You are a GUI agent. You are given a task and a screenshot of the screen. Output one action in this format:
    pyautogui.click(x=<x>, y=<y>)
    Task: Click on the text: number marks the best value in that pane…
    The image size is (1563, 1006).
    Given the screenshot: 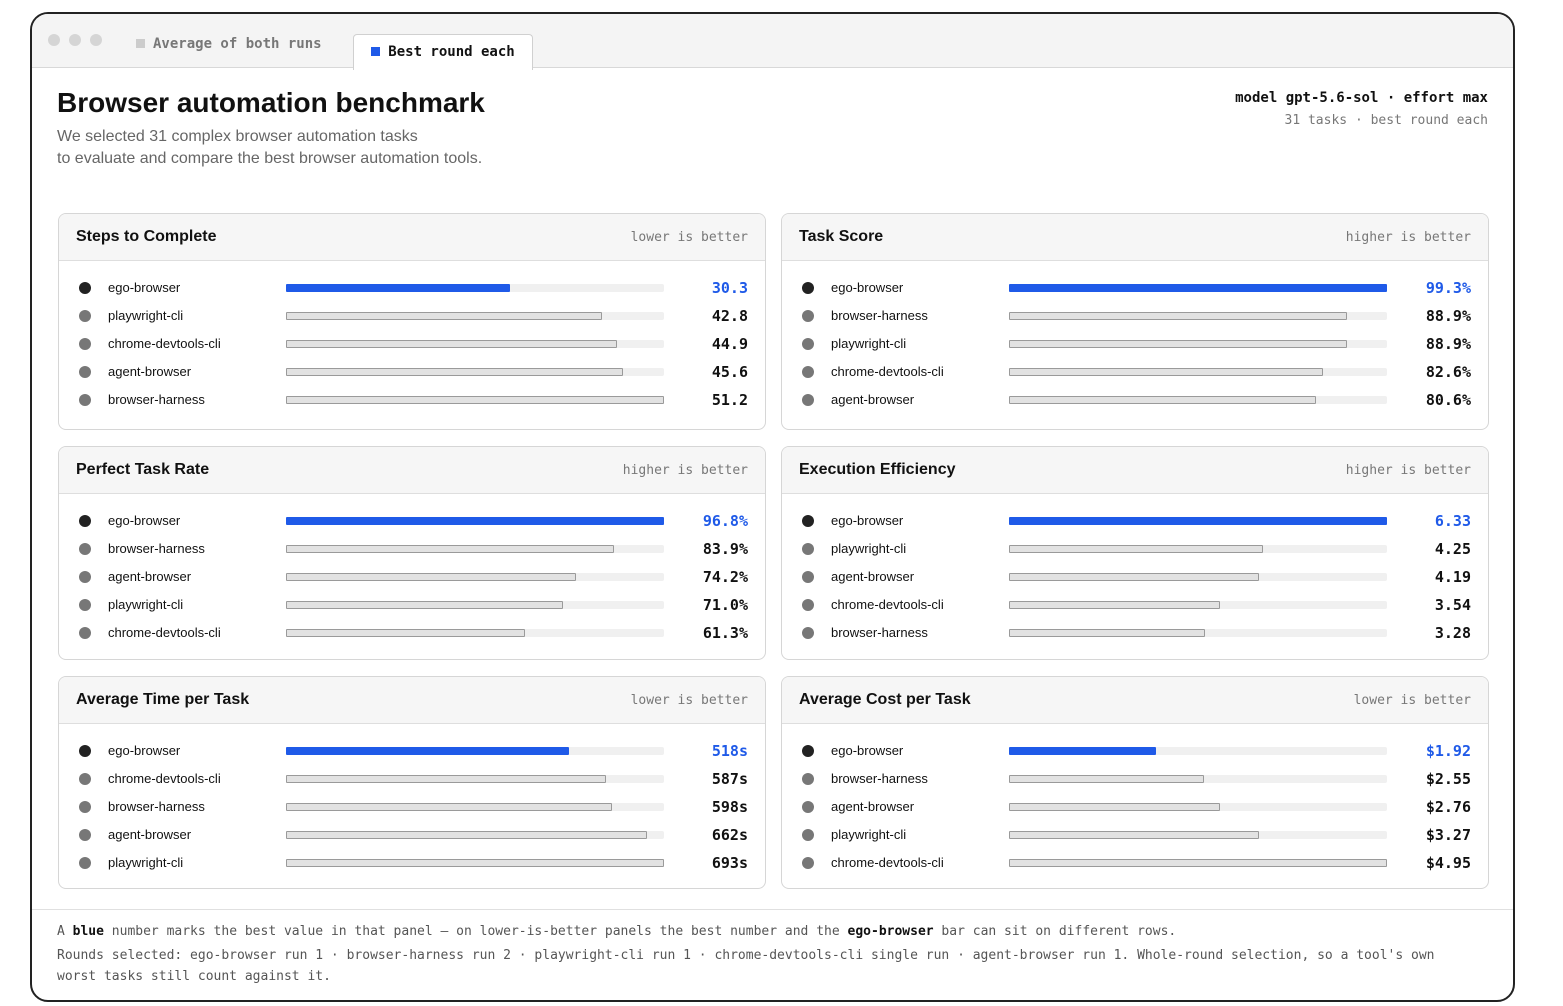 What is the action you would take?
    pyautogui.click(x=475, y=931)
    